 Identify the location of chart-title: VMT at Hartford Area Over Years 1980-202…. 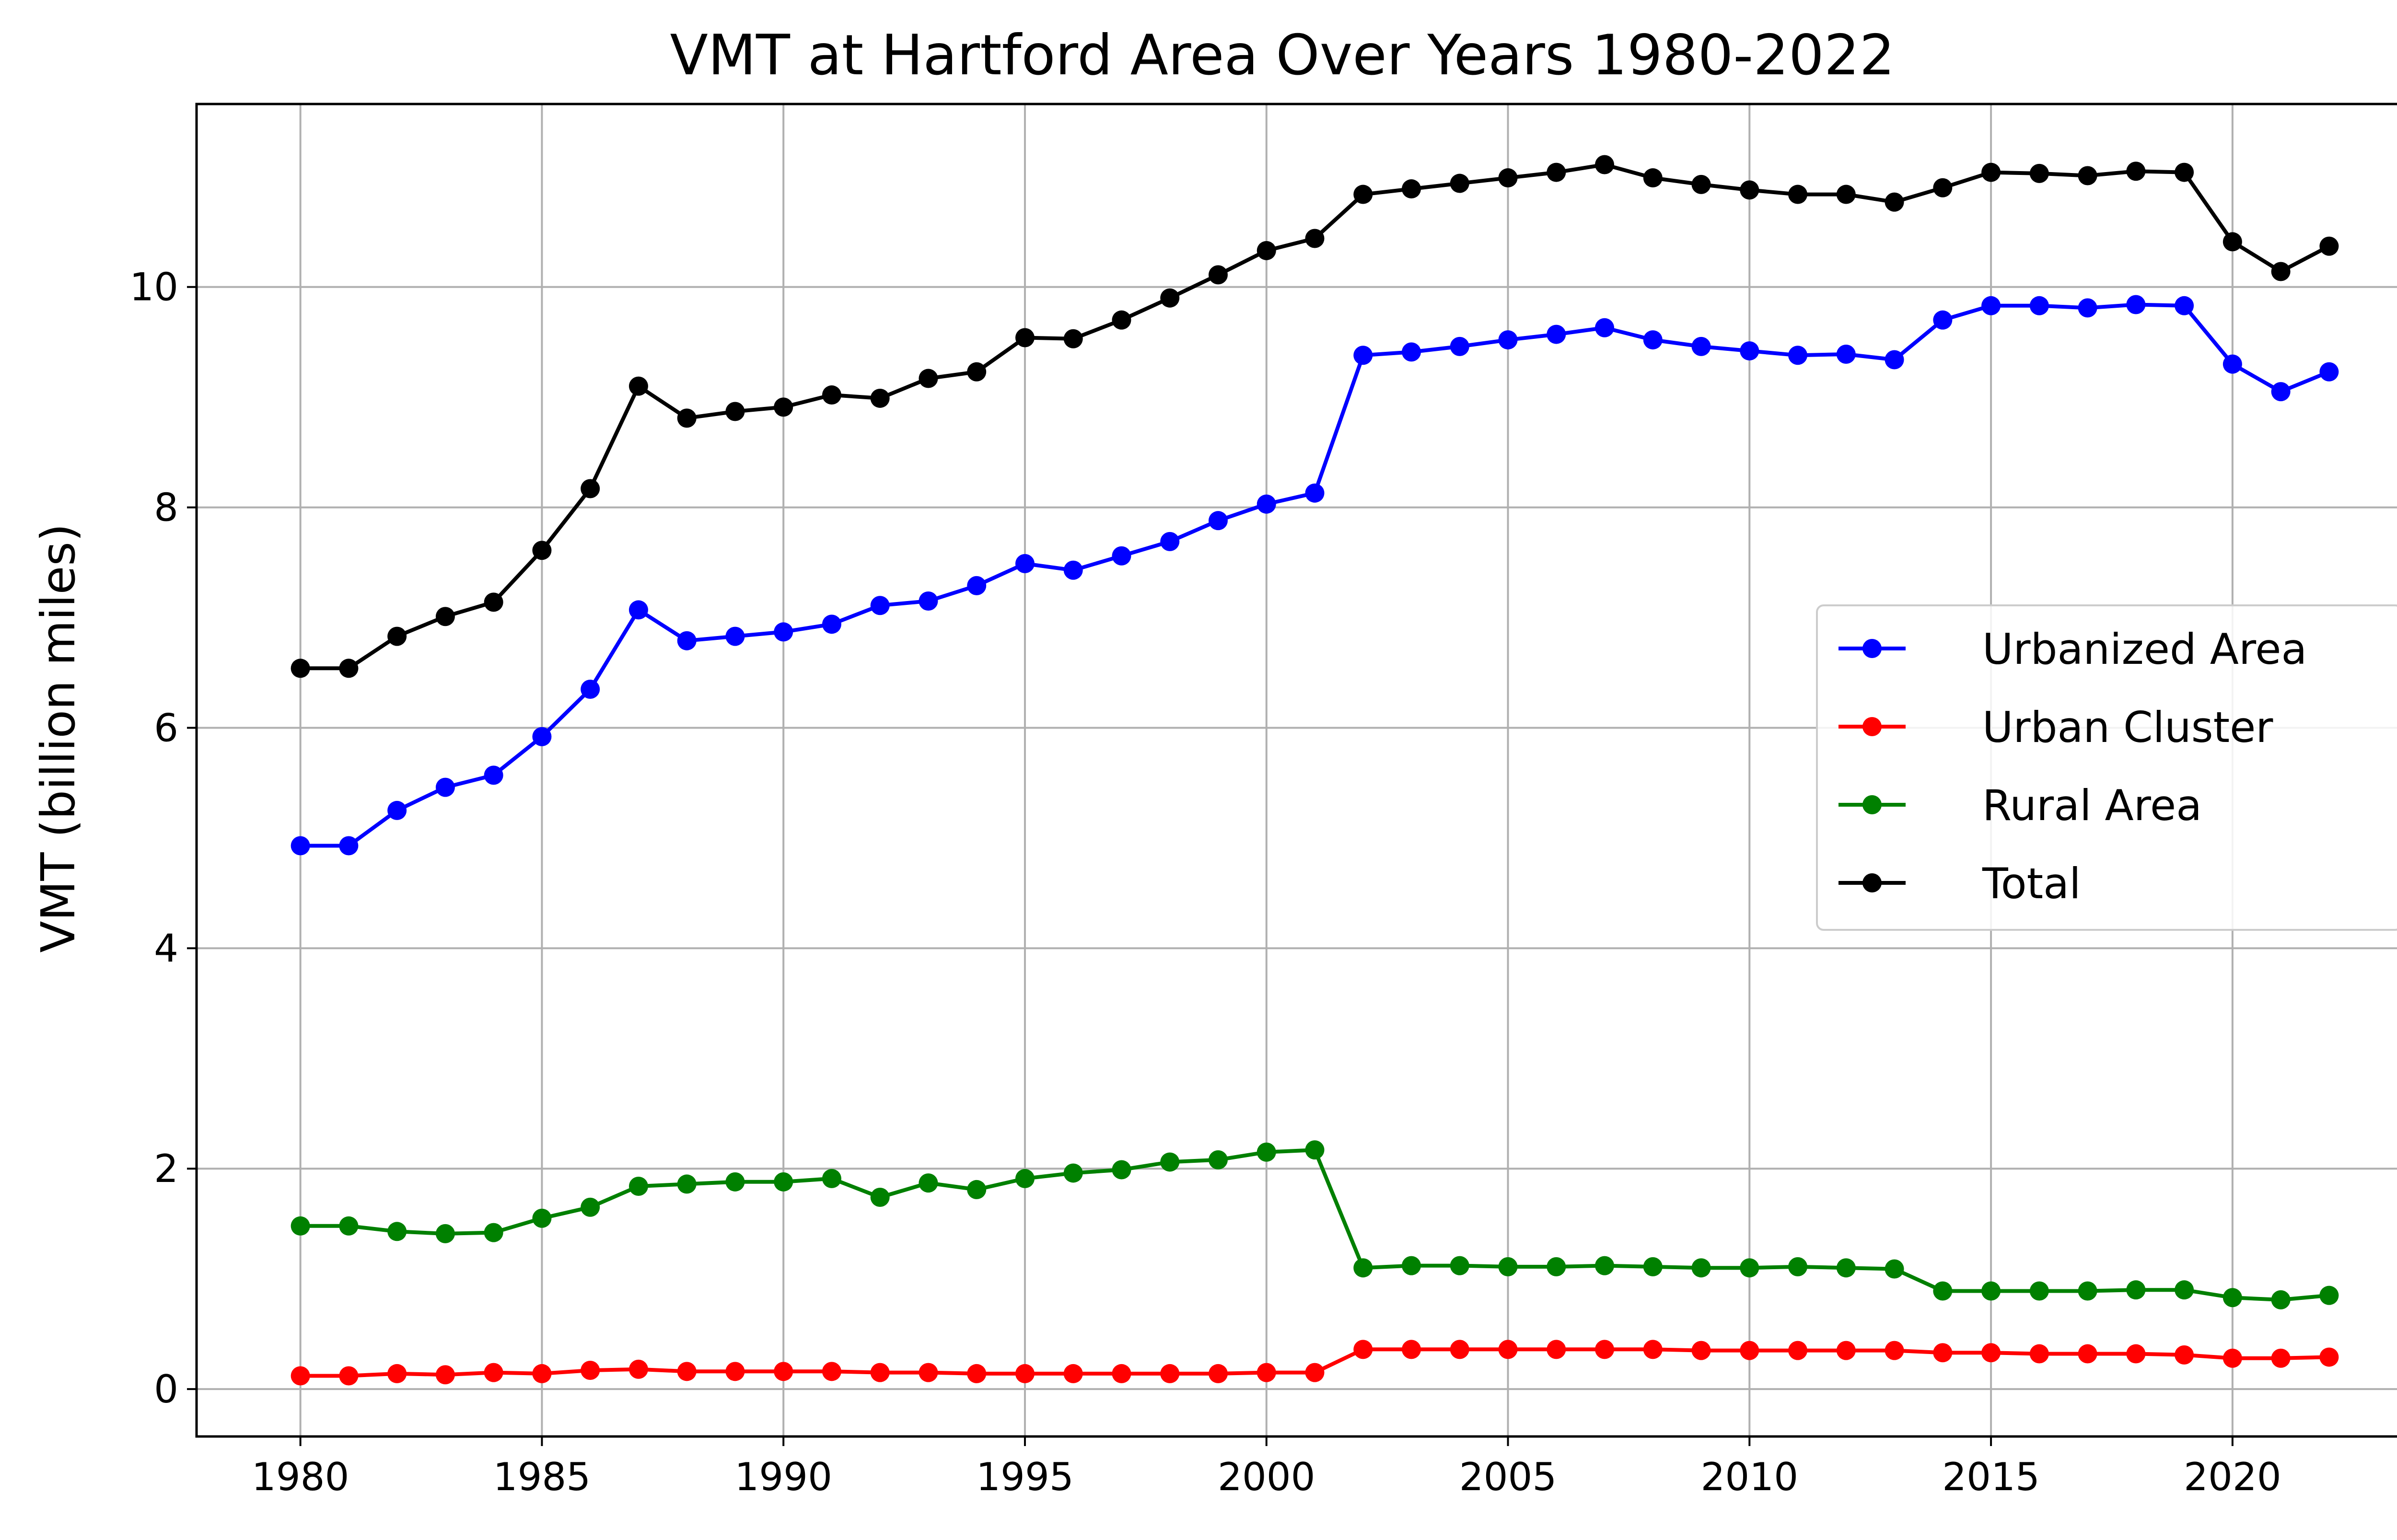
(1282, 55).